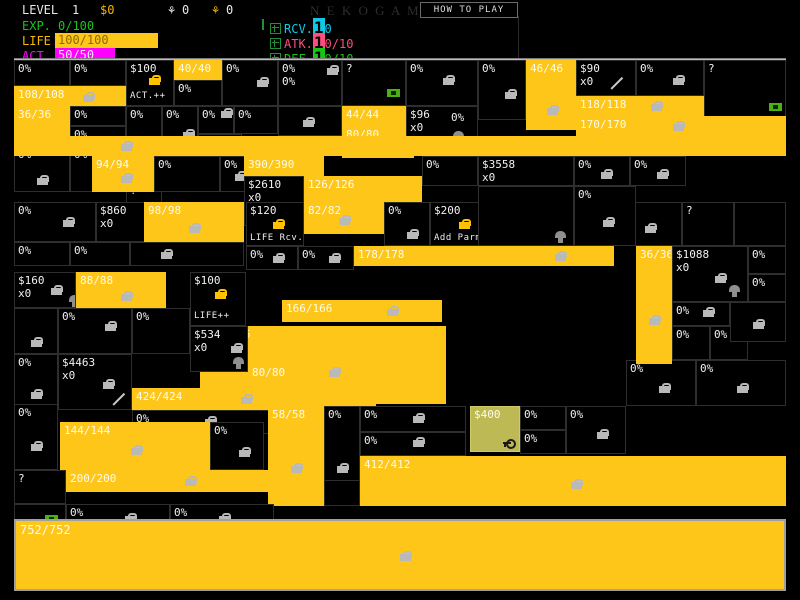 This screenshot has width=800, height=600. Describe the element at coordinates (282, 376) in the screenshot. I see `grid-cell: 80/80` at that location.